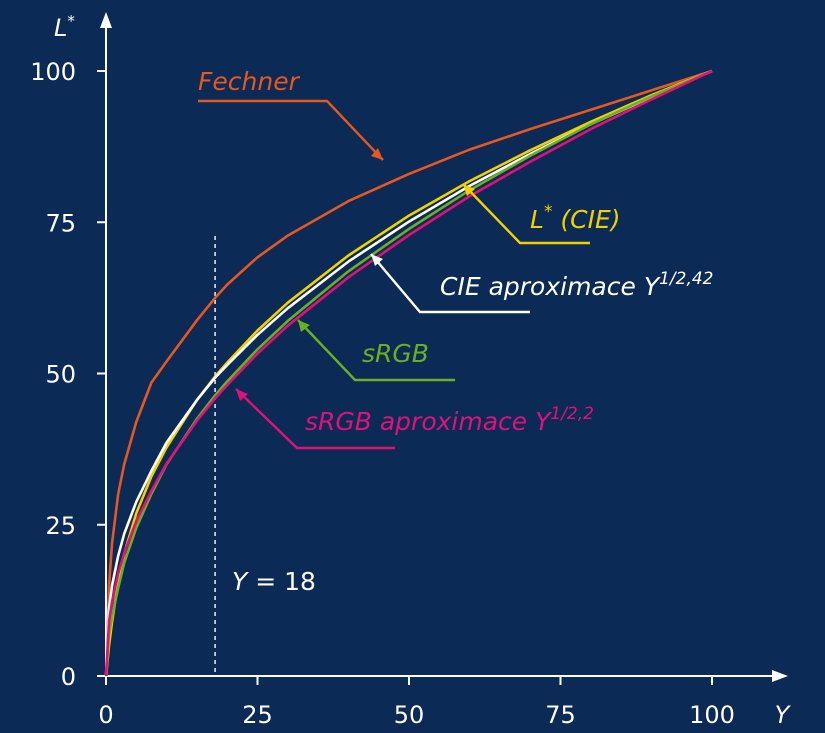 Image resolution: width=825 pixels, height=733 pixels. Describe the element at coordinates (449, 420) in the screenshot. I see `series-label-4: sRGB aproximace Y1/2,2` at that location.